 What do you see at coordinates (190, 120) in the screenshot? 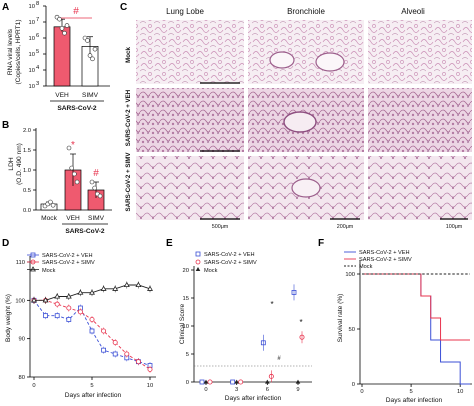
I see `histology-veh-lung-lobe` at bounding box center [190, 120].